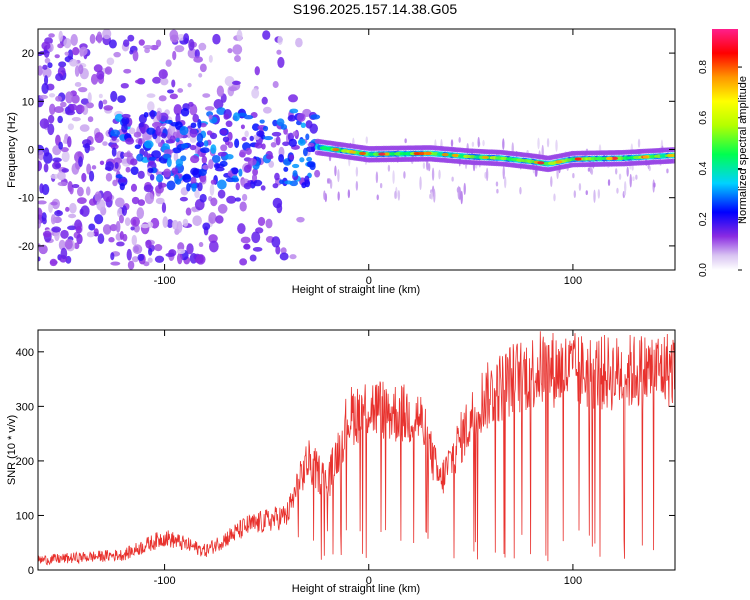 This screenshot has width=750, height=600. Describe the element at coordinates (743, 150) in the screenshot. I see `colorbar-label: Normalized spectral amplitude` at that location.